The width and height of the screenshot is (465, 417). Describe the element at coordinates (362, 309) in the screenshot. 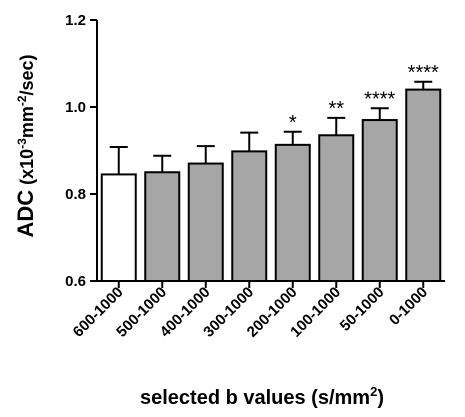

I see `x-tick-label: 50-1000` at that location.